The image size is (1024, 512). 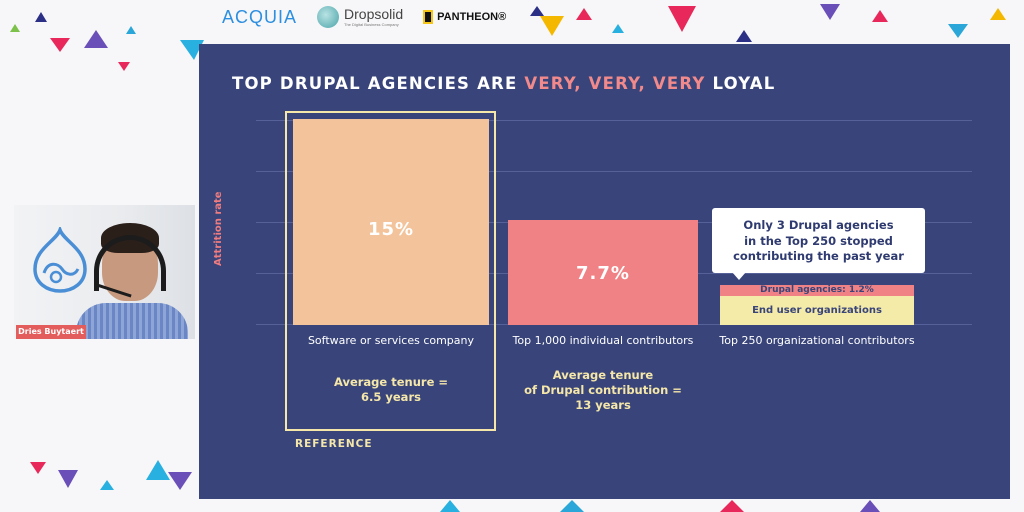 I want to click on acquia-logo: ACQUIA, so click(x=260, y=16).